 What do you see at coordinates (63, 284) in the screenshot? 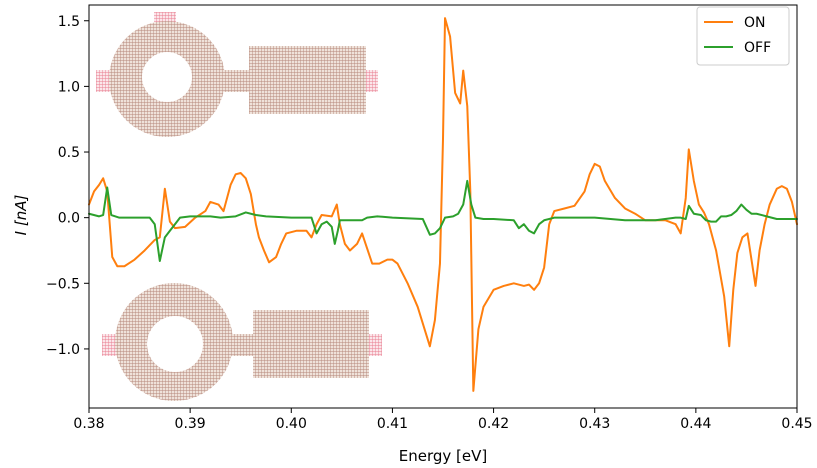
I see `y-tick-label: −0.5` at bounding box center [63, 284].